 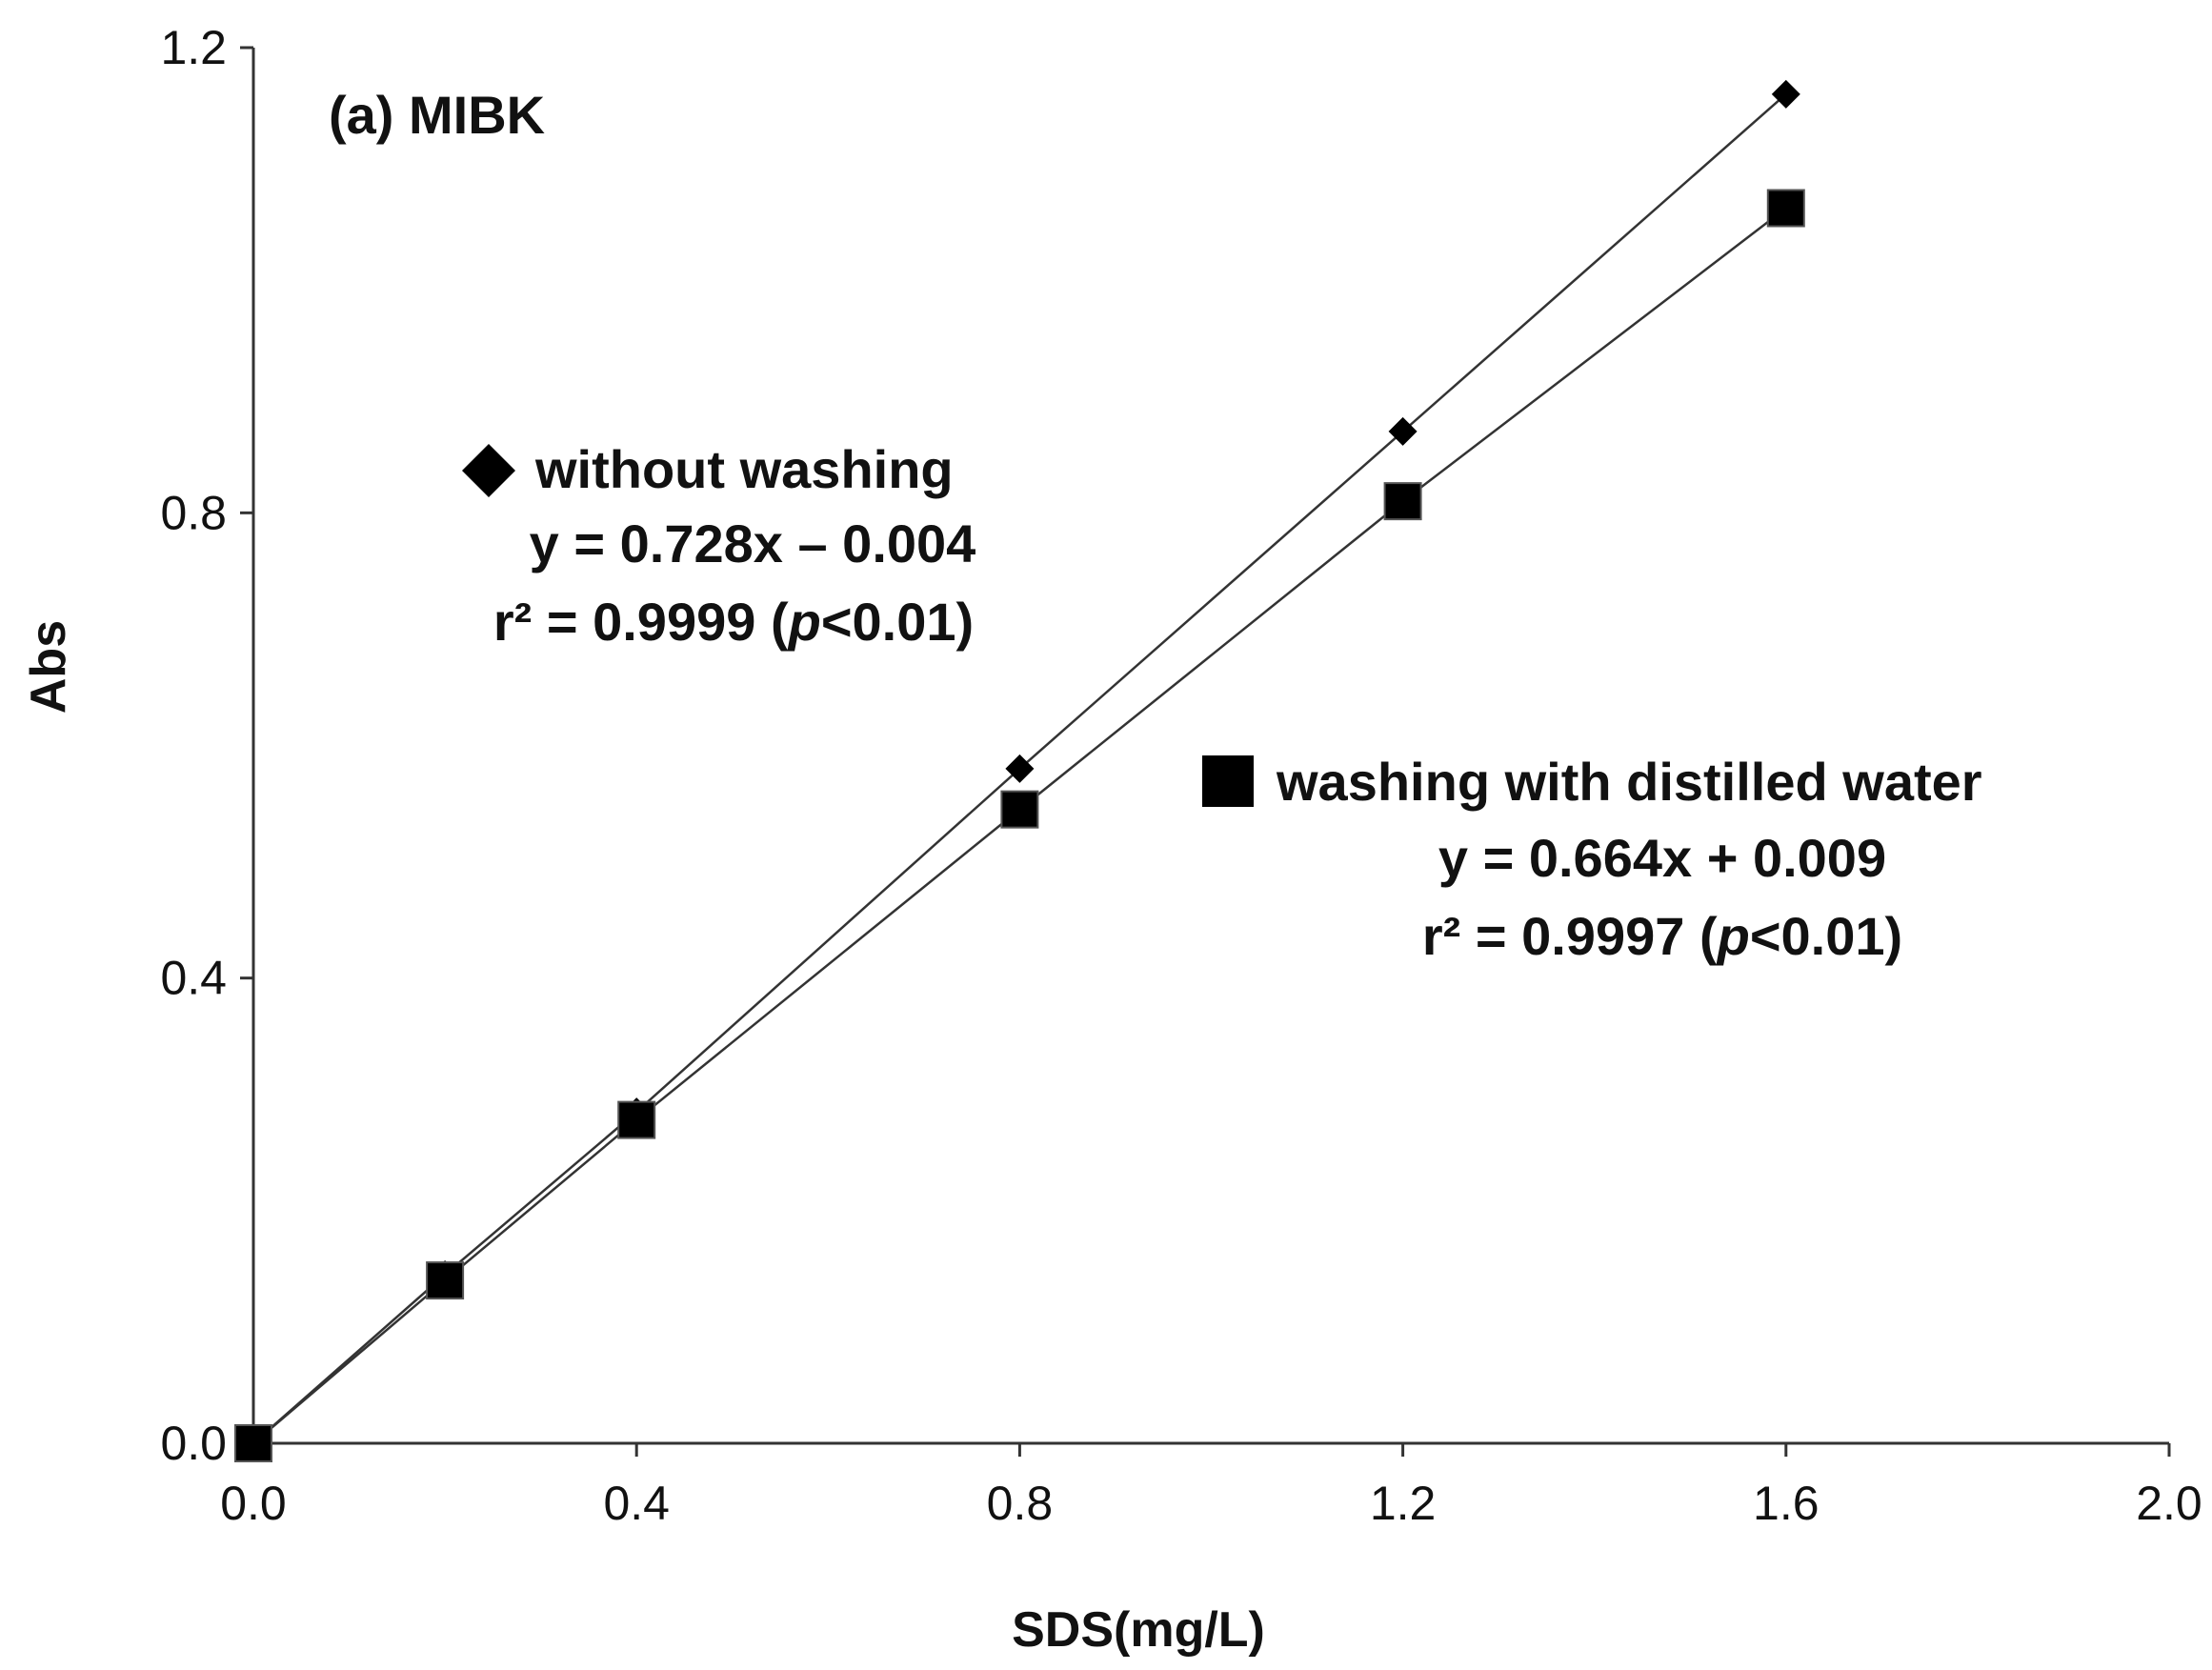 What do you see at coordinates (636, 1504) in the screenshot?
I see `x-tick-label: 0.4` at bounding box center [636, 1504].